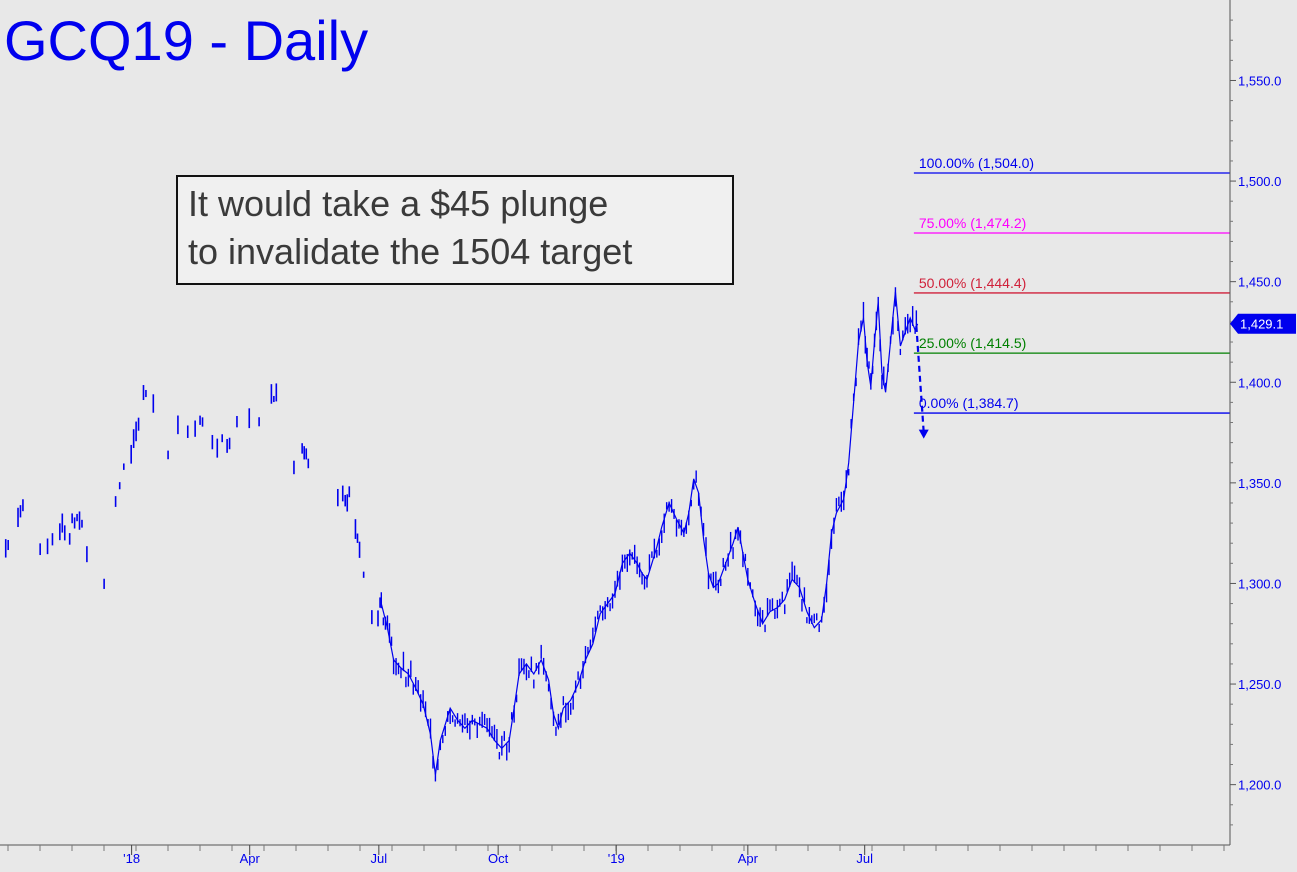  I want to click on y-tick-label: 1,300.0, so click(1259, 583).